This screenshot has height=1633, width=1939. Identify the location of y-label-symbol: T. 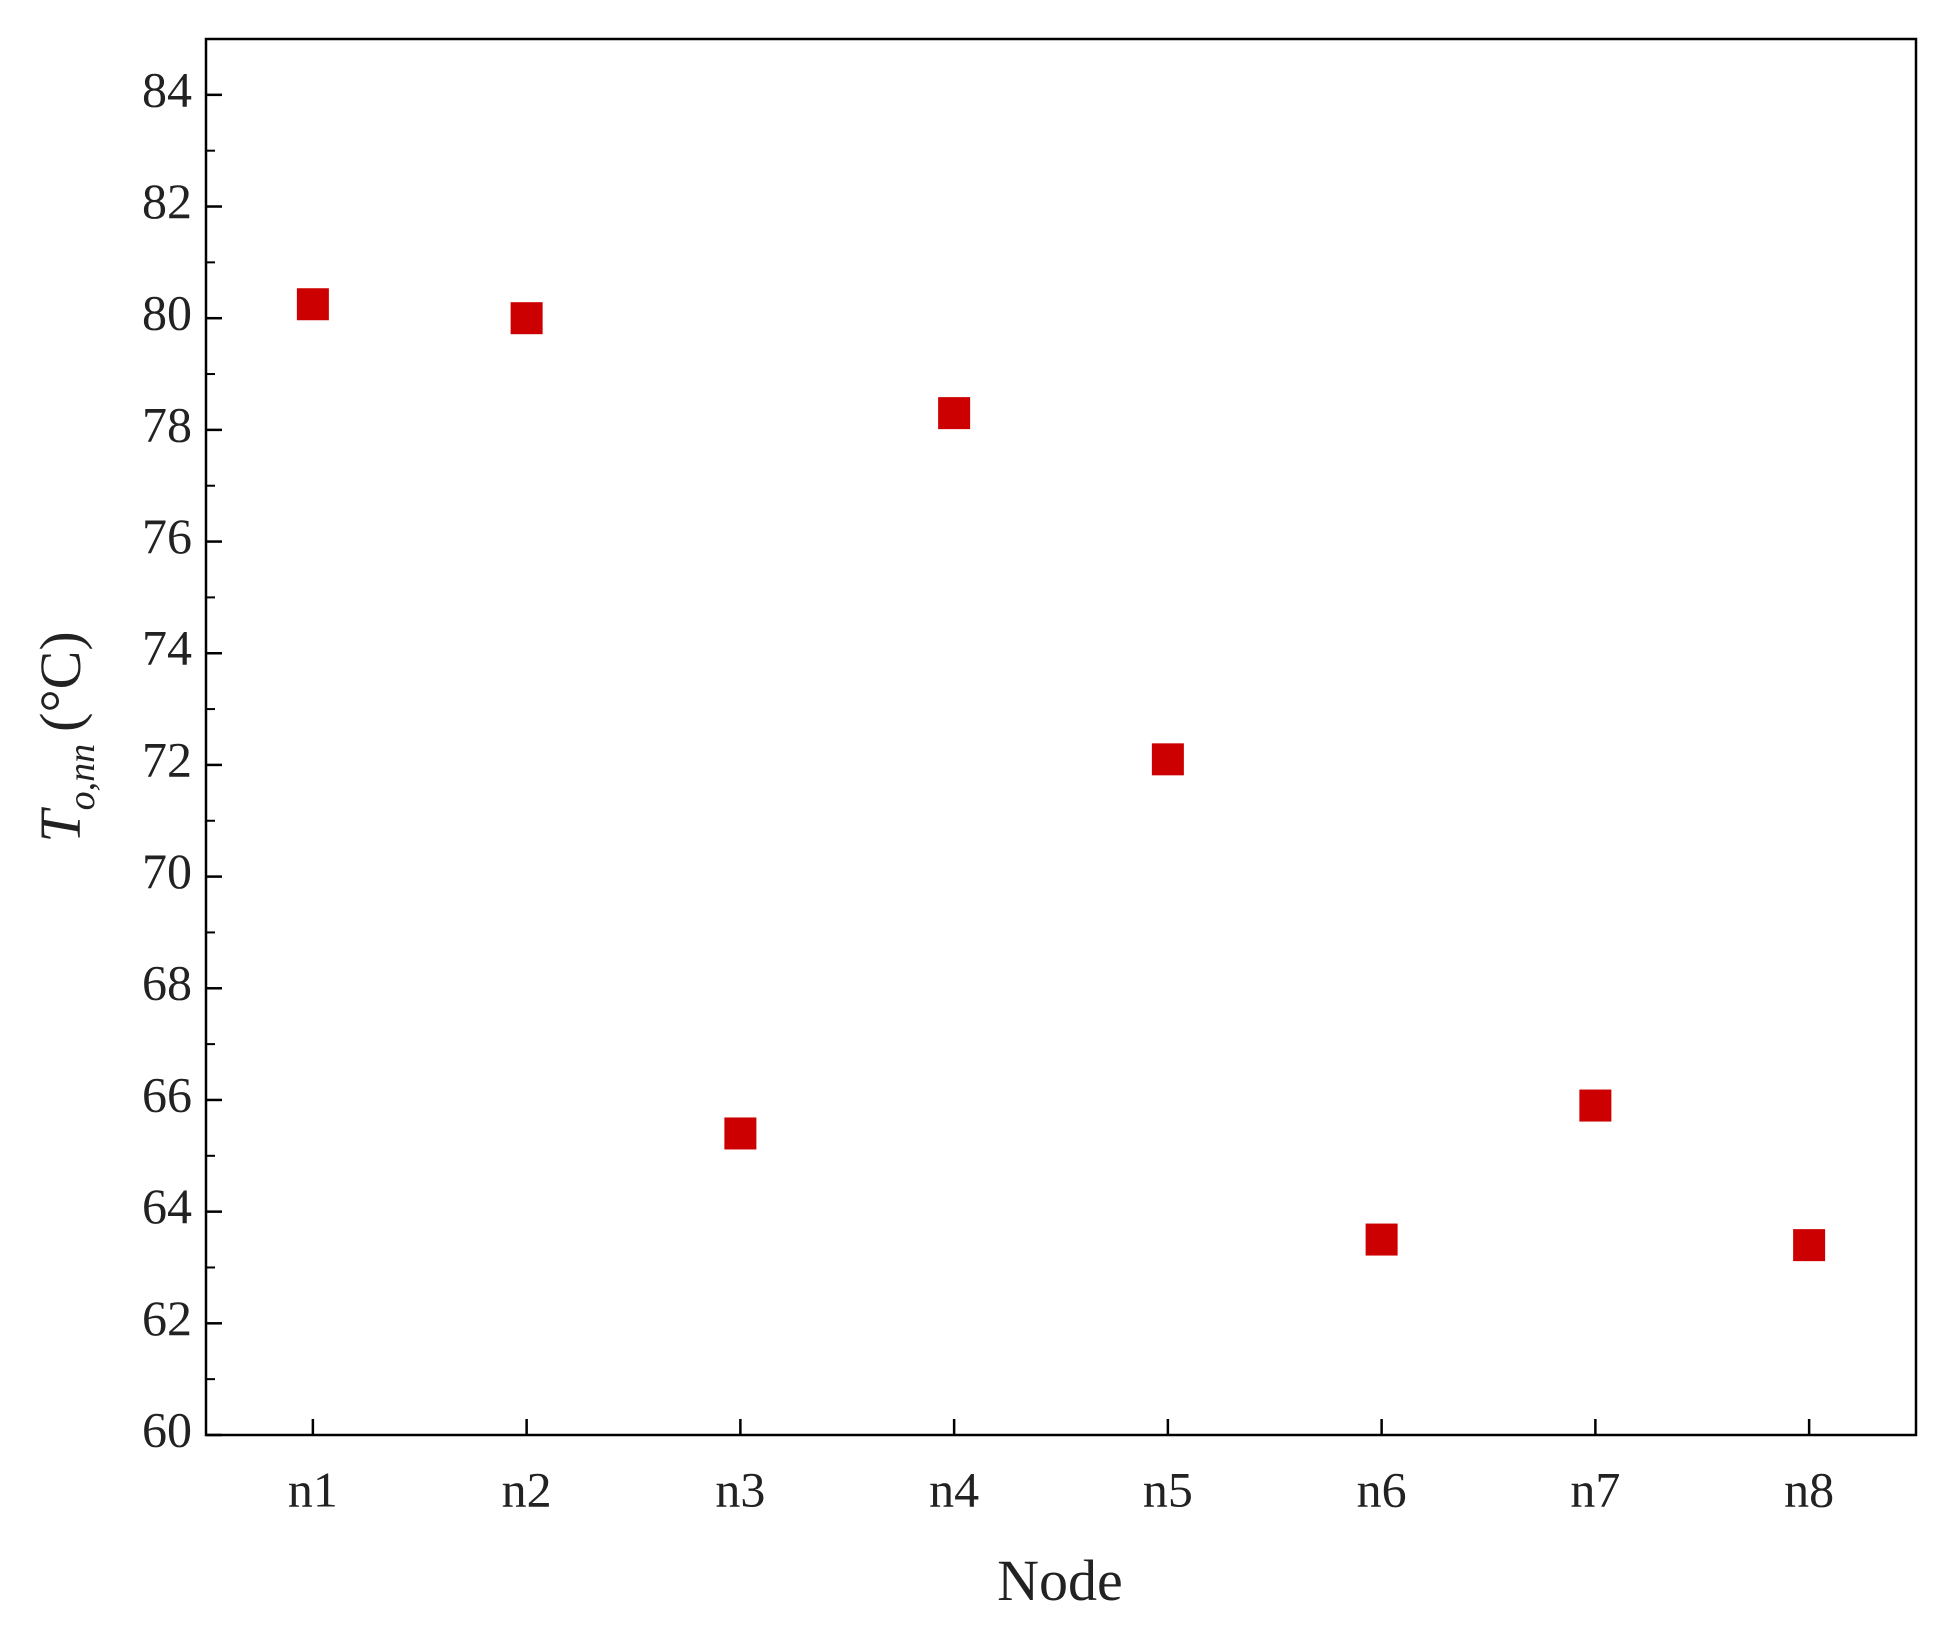
(60, 825).